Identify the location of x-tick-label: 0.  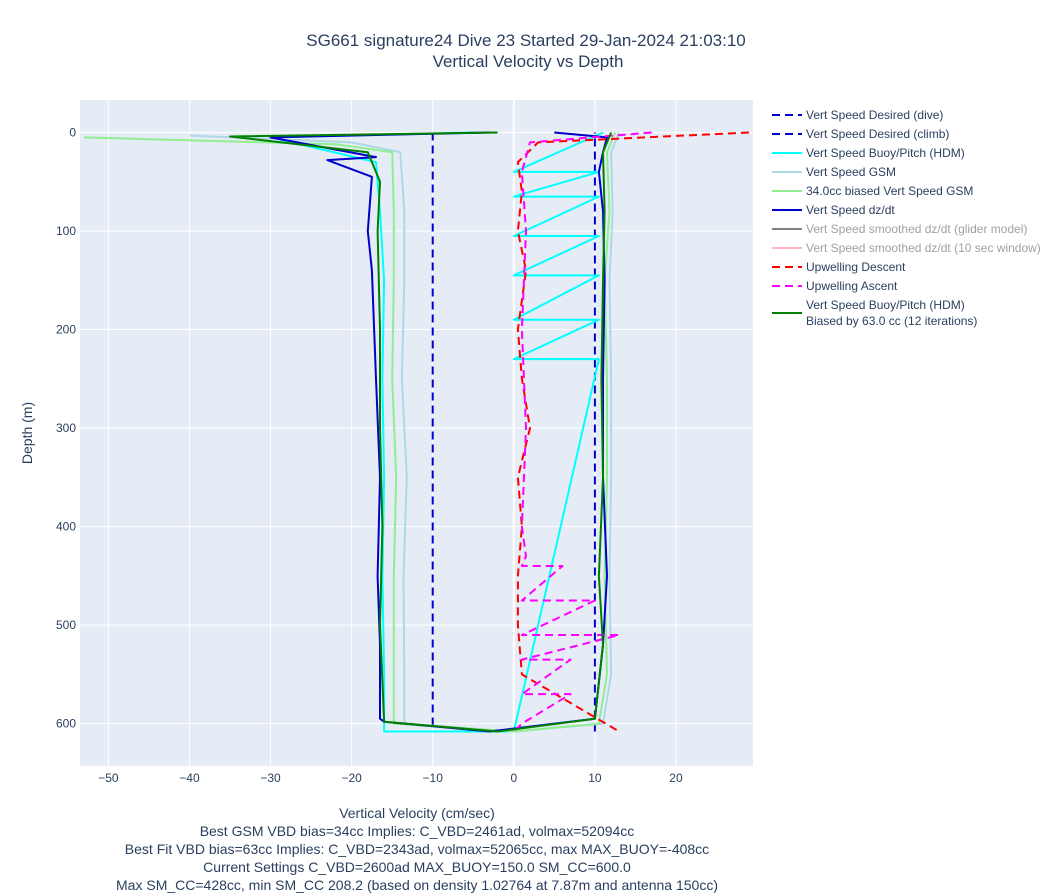
(513, 778).